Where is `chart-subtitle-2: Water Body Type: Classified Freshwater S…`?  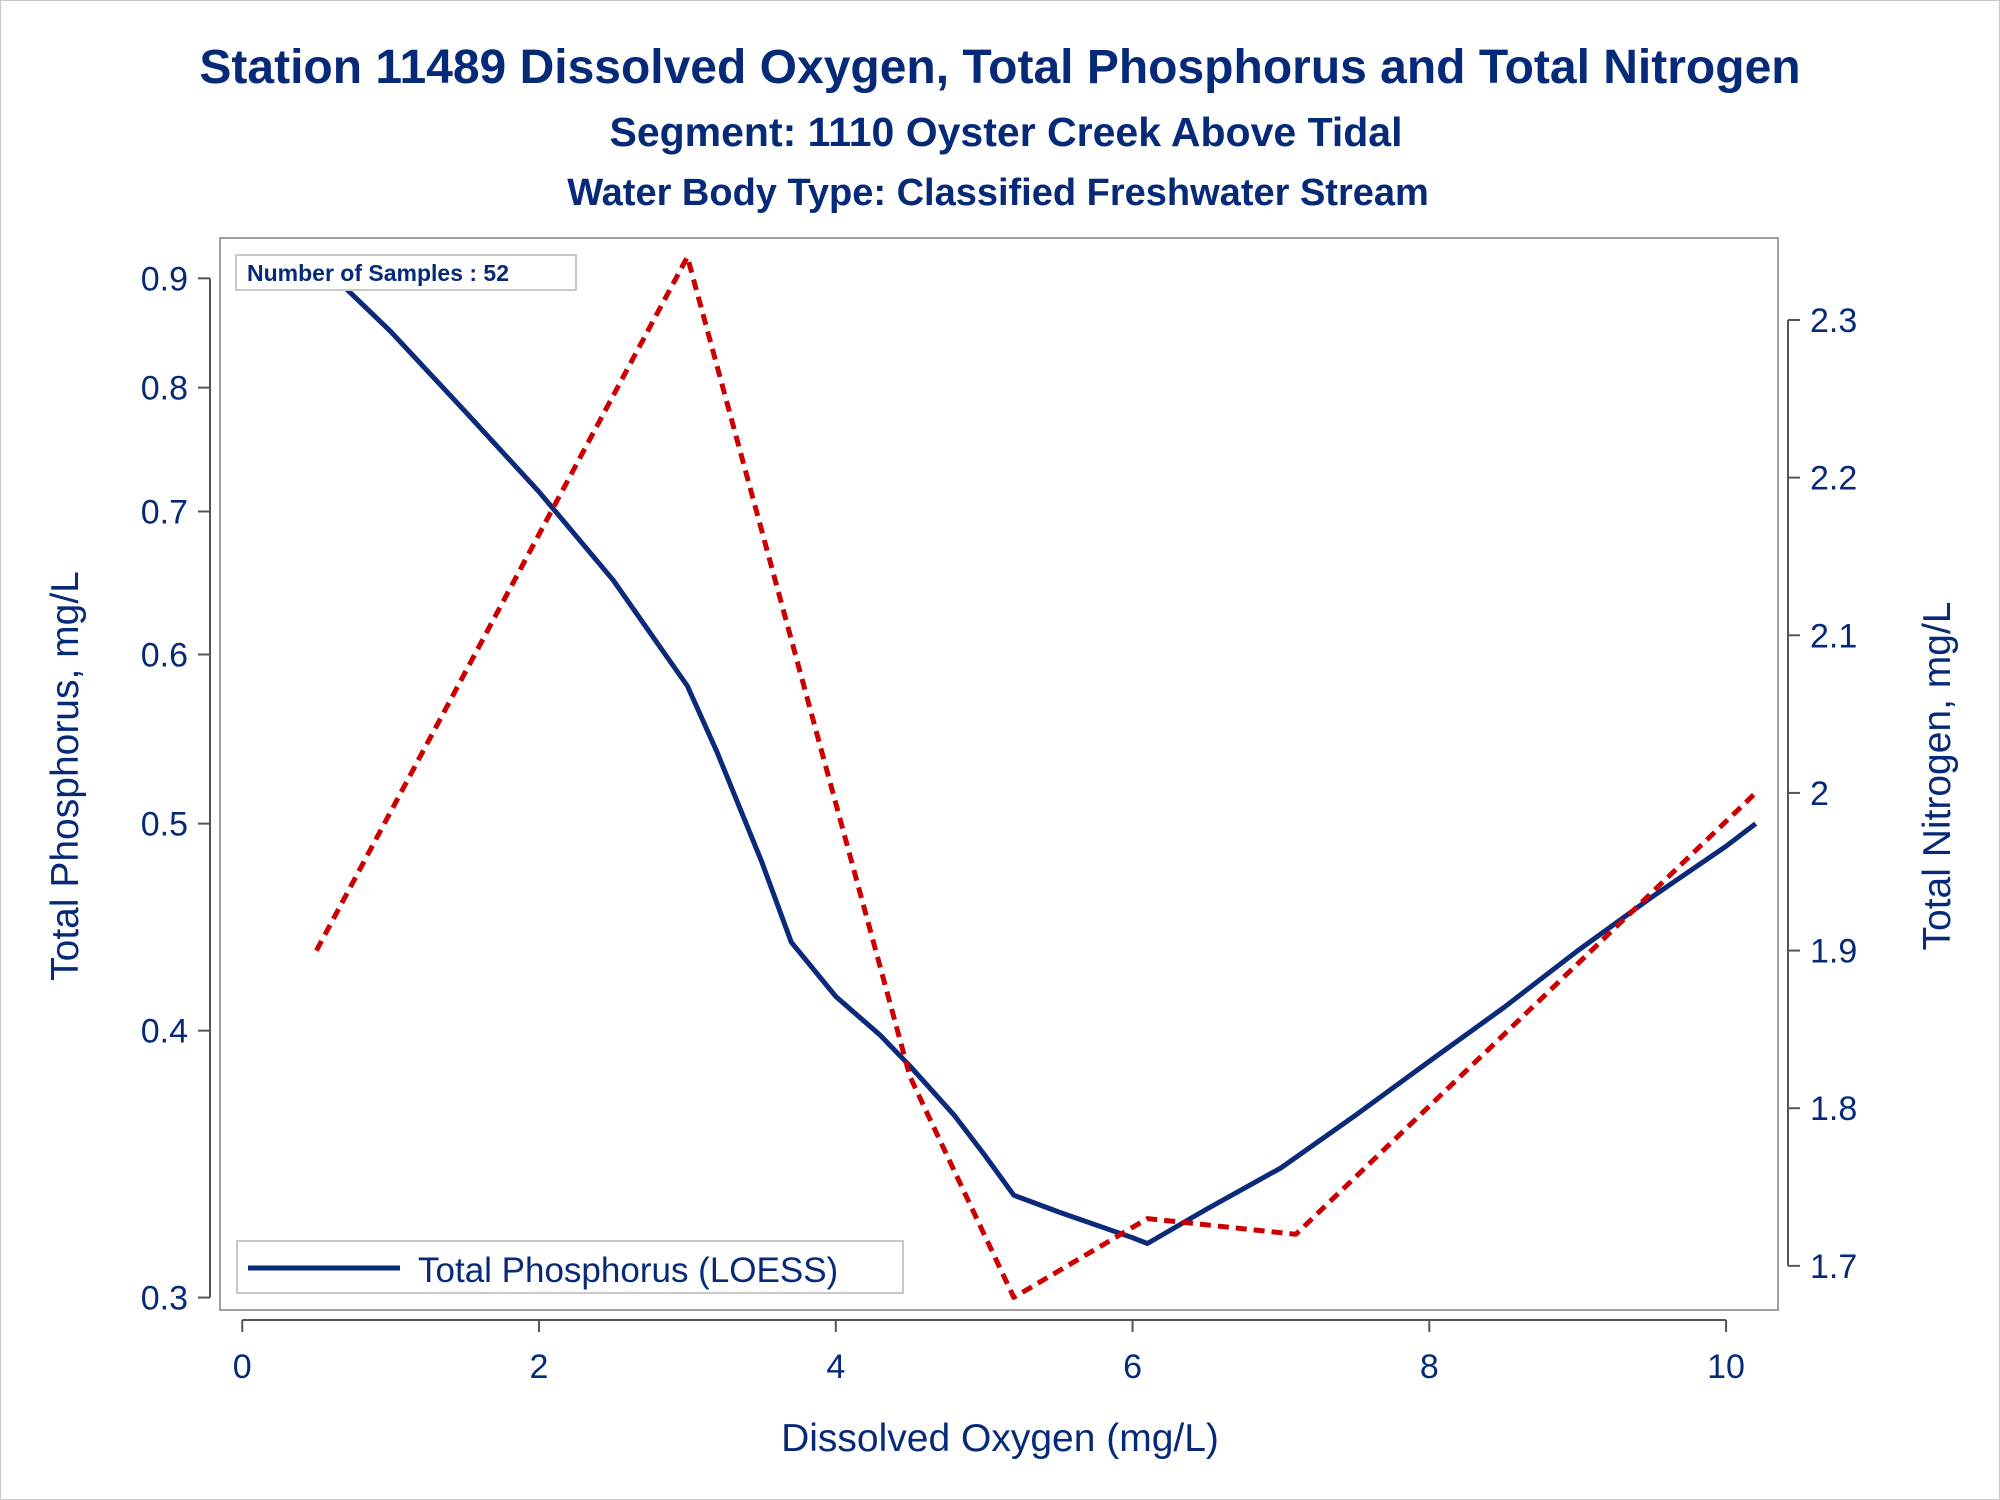 chart-subtitle-2: Water Body Type: Classified Freshwater S… is located at coordinates (998, 193).